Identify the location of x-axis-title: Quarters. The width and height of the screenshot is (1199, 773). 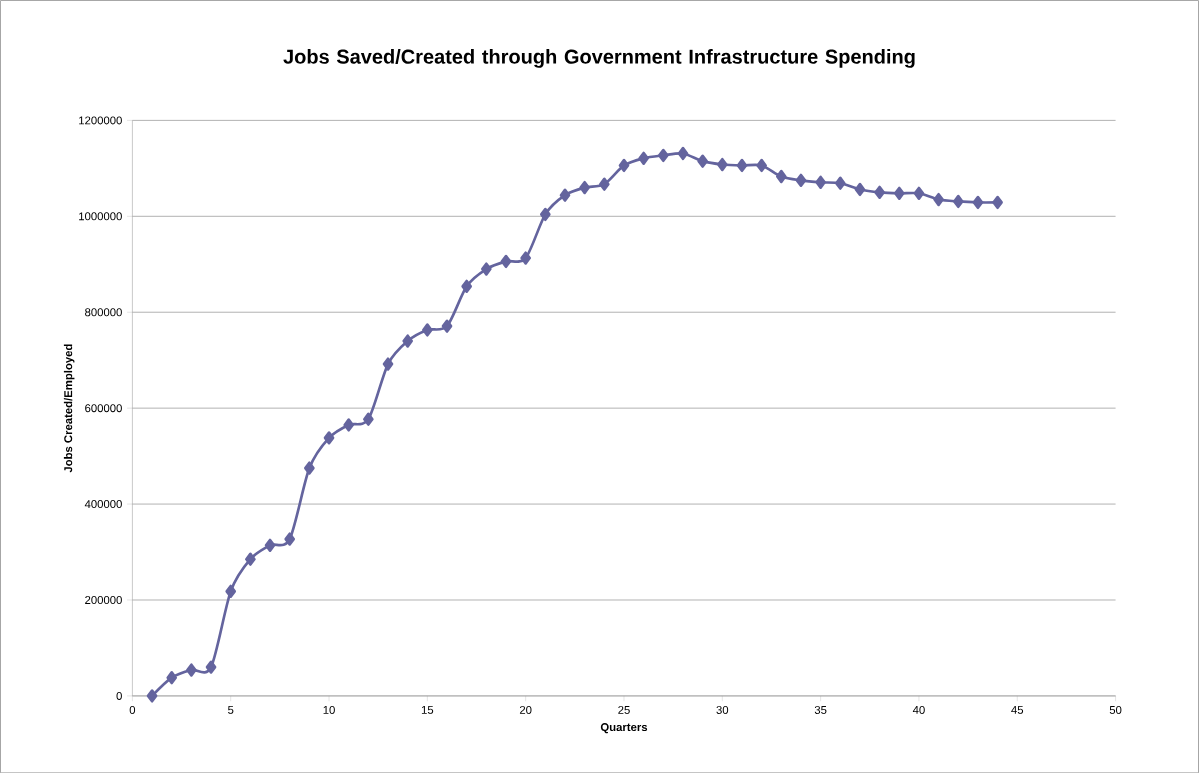
(624, 728).